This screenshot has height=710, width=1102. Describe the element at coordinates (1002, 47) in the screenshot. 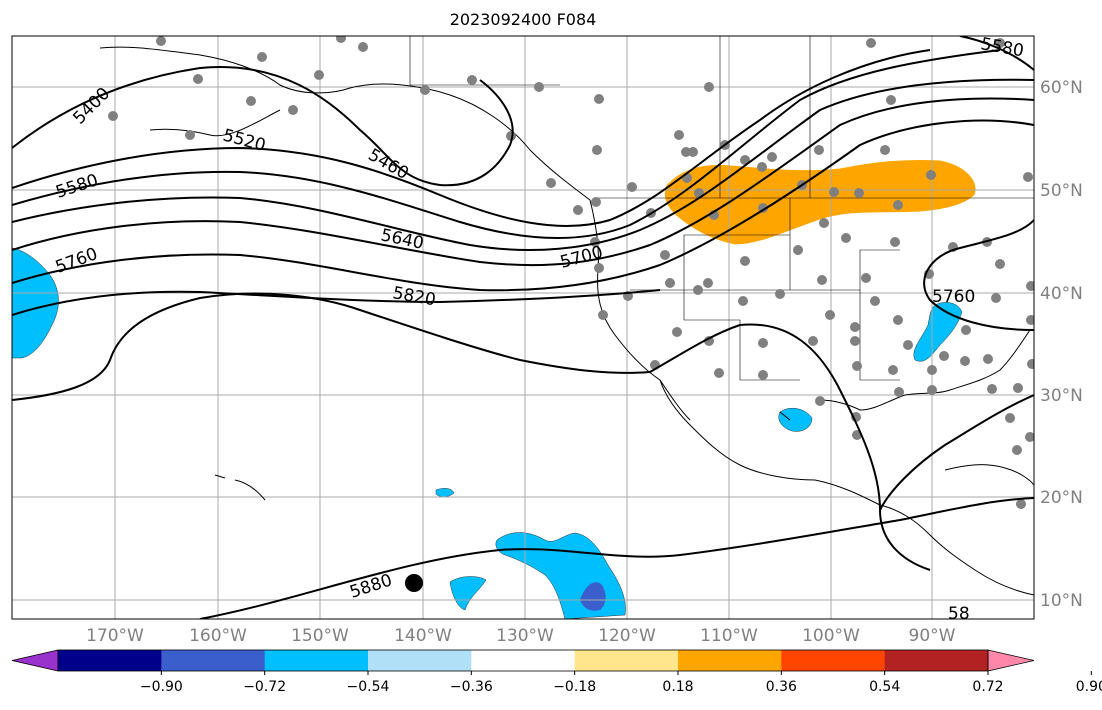

I see `contour-label-5580-ne: 5580` at that location.